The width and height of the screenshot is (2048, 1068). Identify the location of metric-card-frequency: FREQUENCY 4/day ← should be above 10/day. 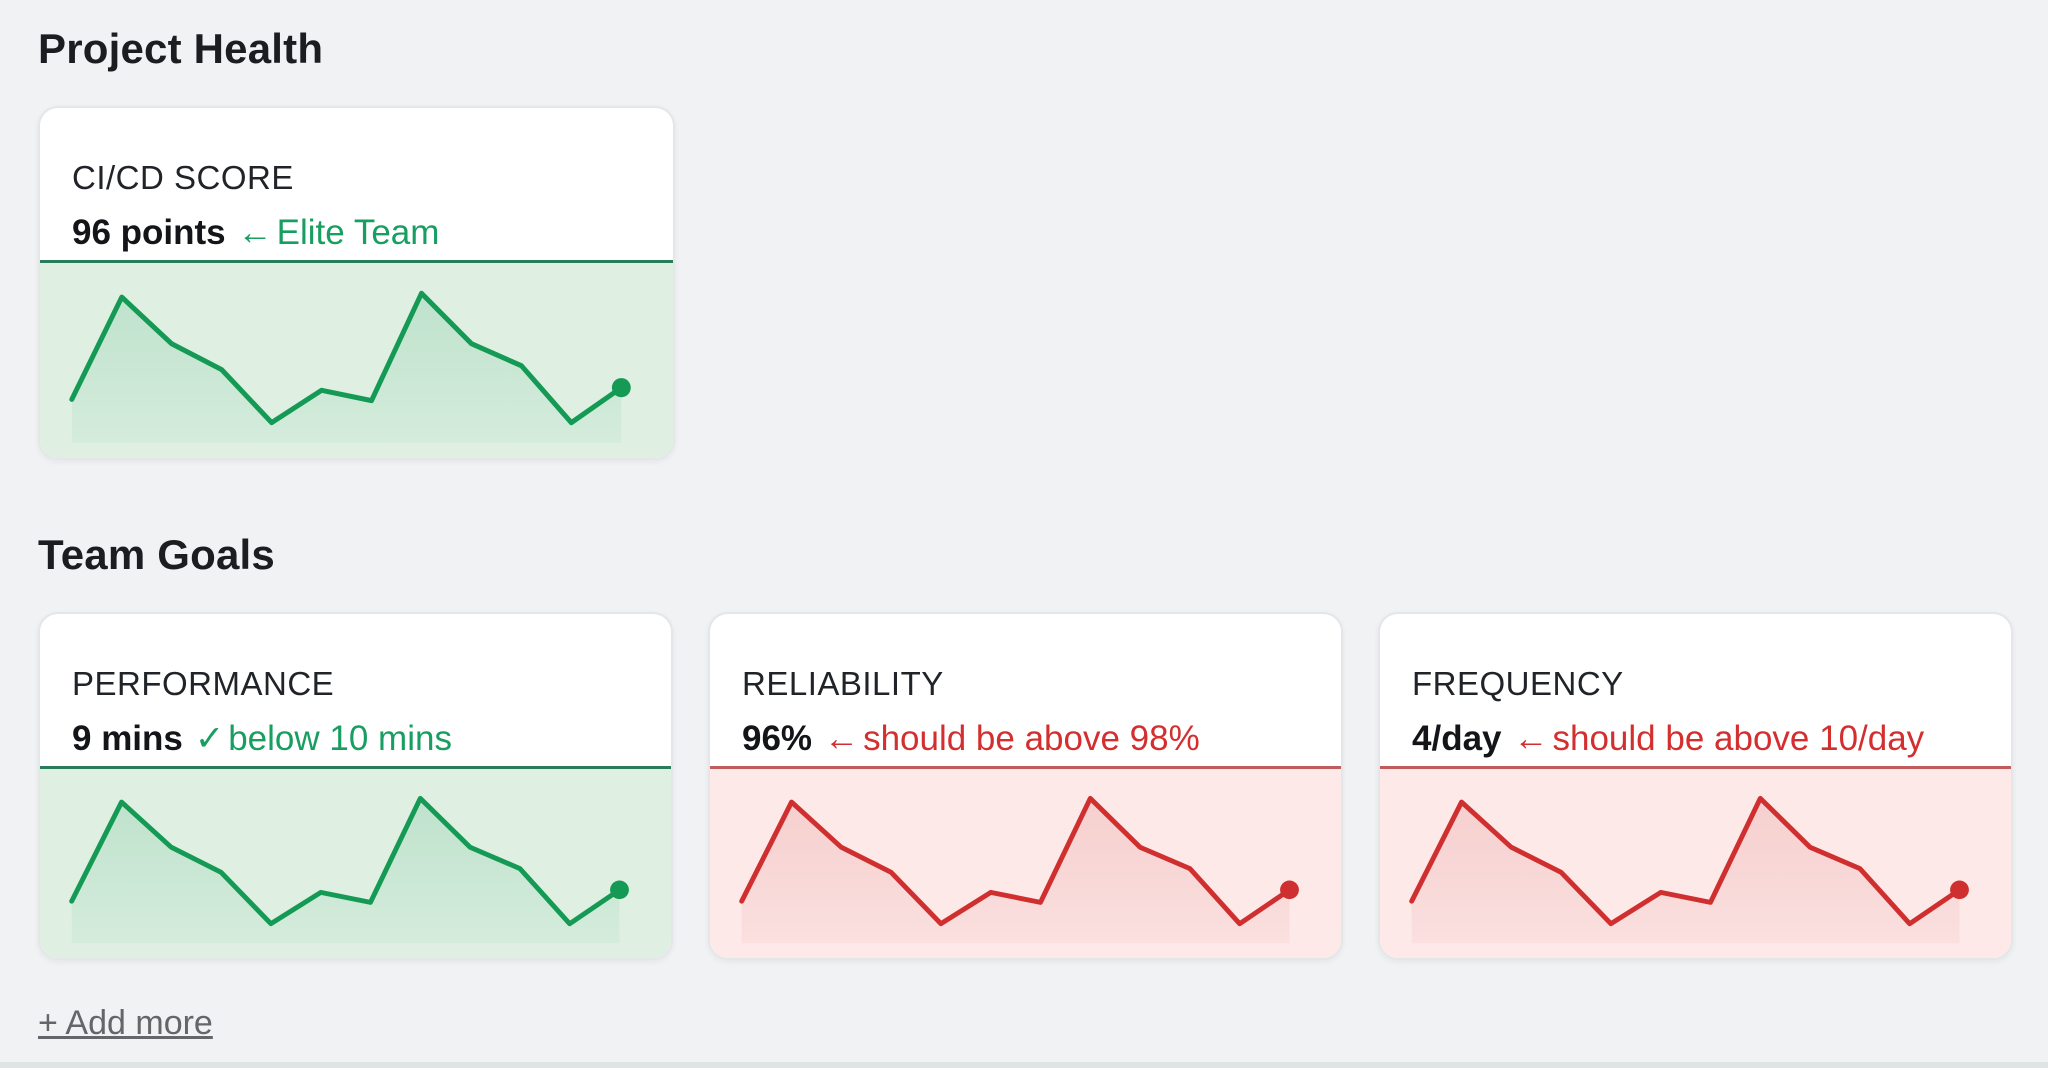
(1695, 786).